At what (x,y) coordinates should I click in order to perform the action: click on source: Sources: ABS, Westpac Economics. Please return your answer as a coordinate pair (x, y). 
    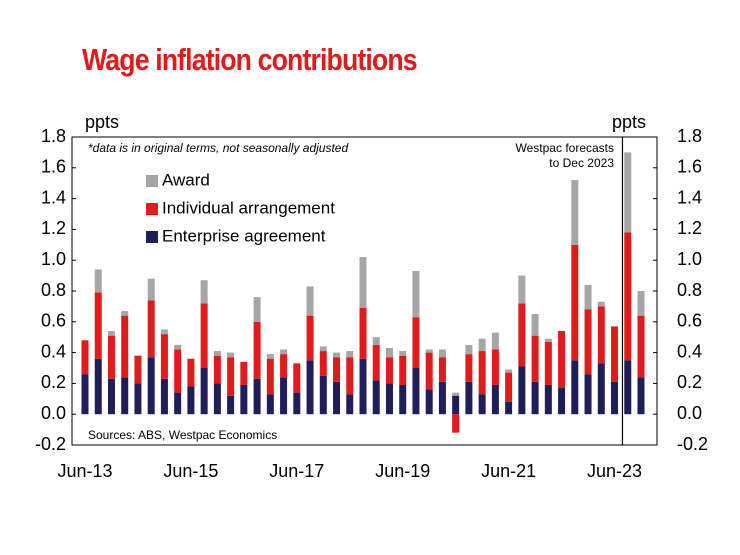
    Looking at the image, I should click on (182, 435).